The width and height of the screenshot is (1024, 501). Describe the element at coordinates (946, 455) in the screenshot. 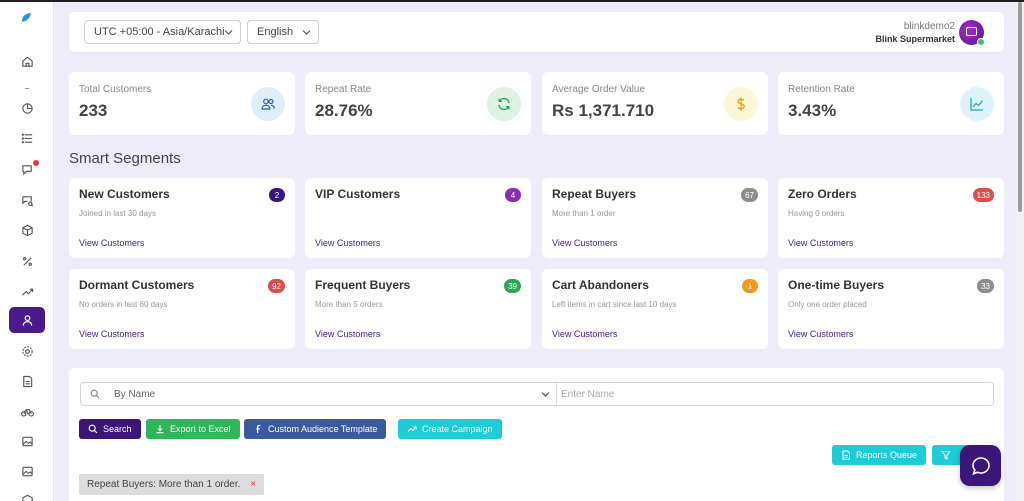

I see `filter-icon` at that location.